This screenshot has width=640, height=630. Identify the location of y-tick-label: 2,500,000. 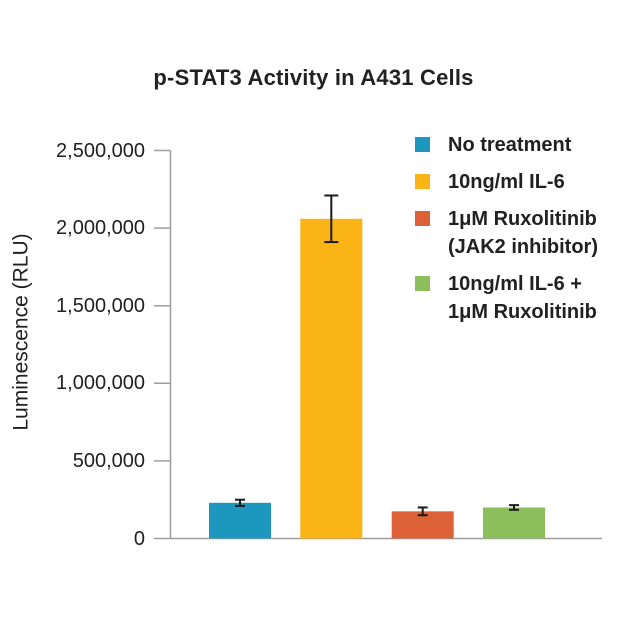
(100, 150).